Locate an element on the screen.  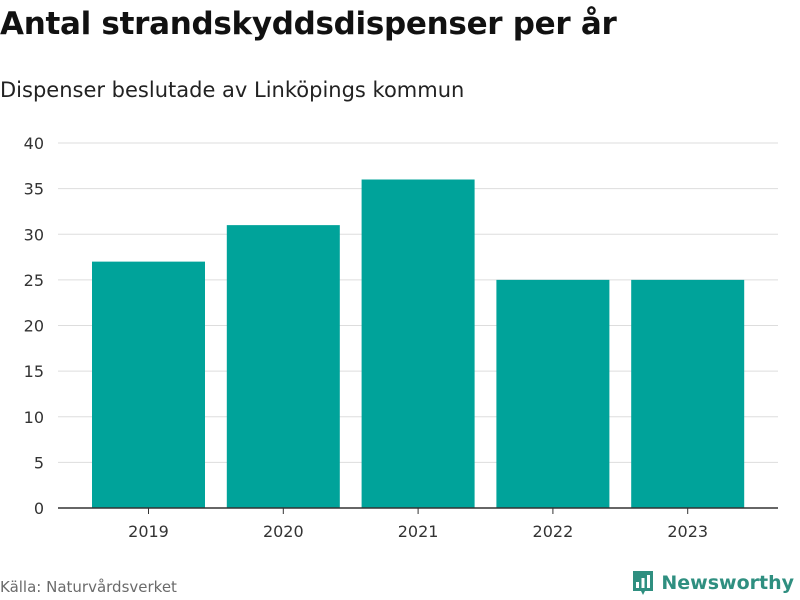
x-tick-label: 2020 is located at coordinates (283, 531).